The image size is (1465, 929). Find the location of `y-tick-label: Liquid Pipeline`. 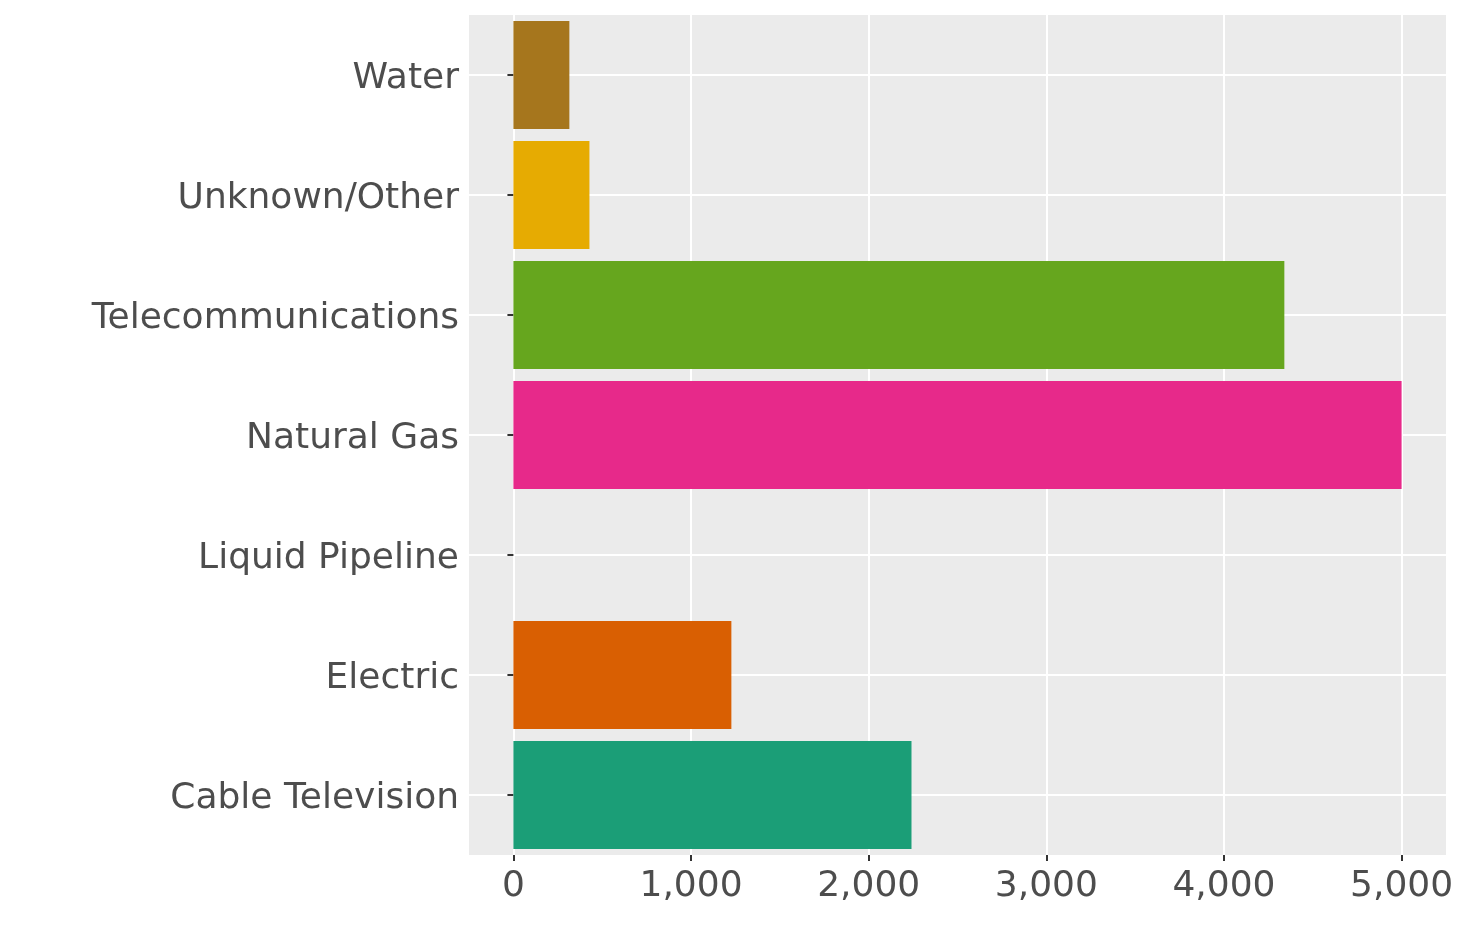

y-tick-label: Liquid Pipeline is located at coordinates (328, 555).